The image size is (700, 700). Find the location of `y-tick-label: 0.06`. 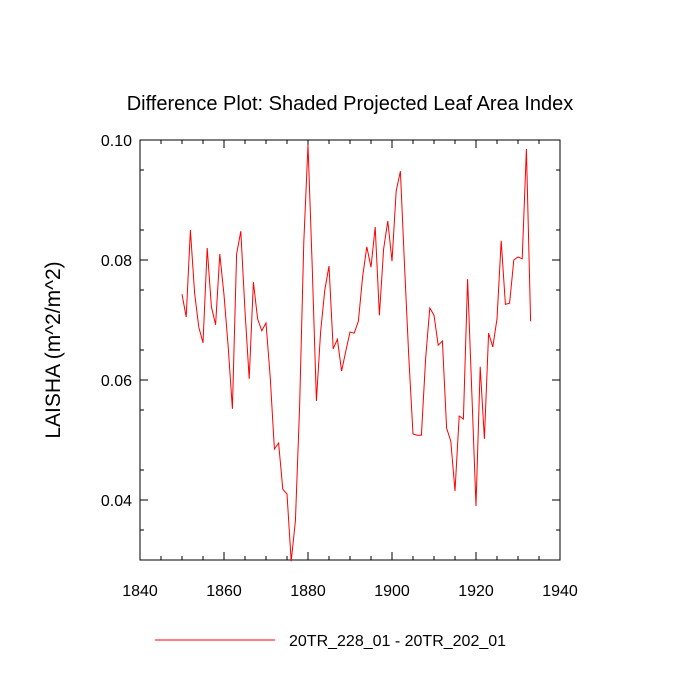

y-tick-label: 0.06 is located at coordinates (116, 381).